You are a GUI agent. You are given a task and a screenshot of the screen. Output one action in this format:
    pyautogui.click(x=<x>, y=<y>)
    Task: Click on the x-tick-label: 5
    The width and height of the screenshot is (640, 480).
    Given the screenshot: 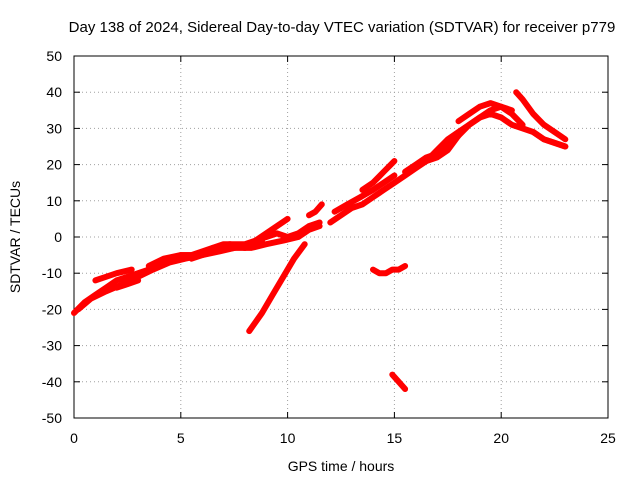 What is the action you would take?
    pyautogui.click(x=181, y=438)
    